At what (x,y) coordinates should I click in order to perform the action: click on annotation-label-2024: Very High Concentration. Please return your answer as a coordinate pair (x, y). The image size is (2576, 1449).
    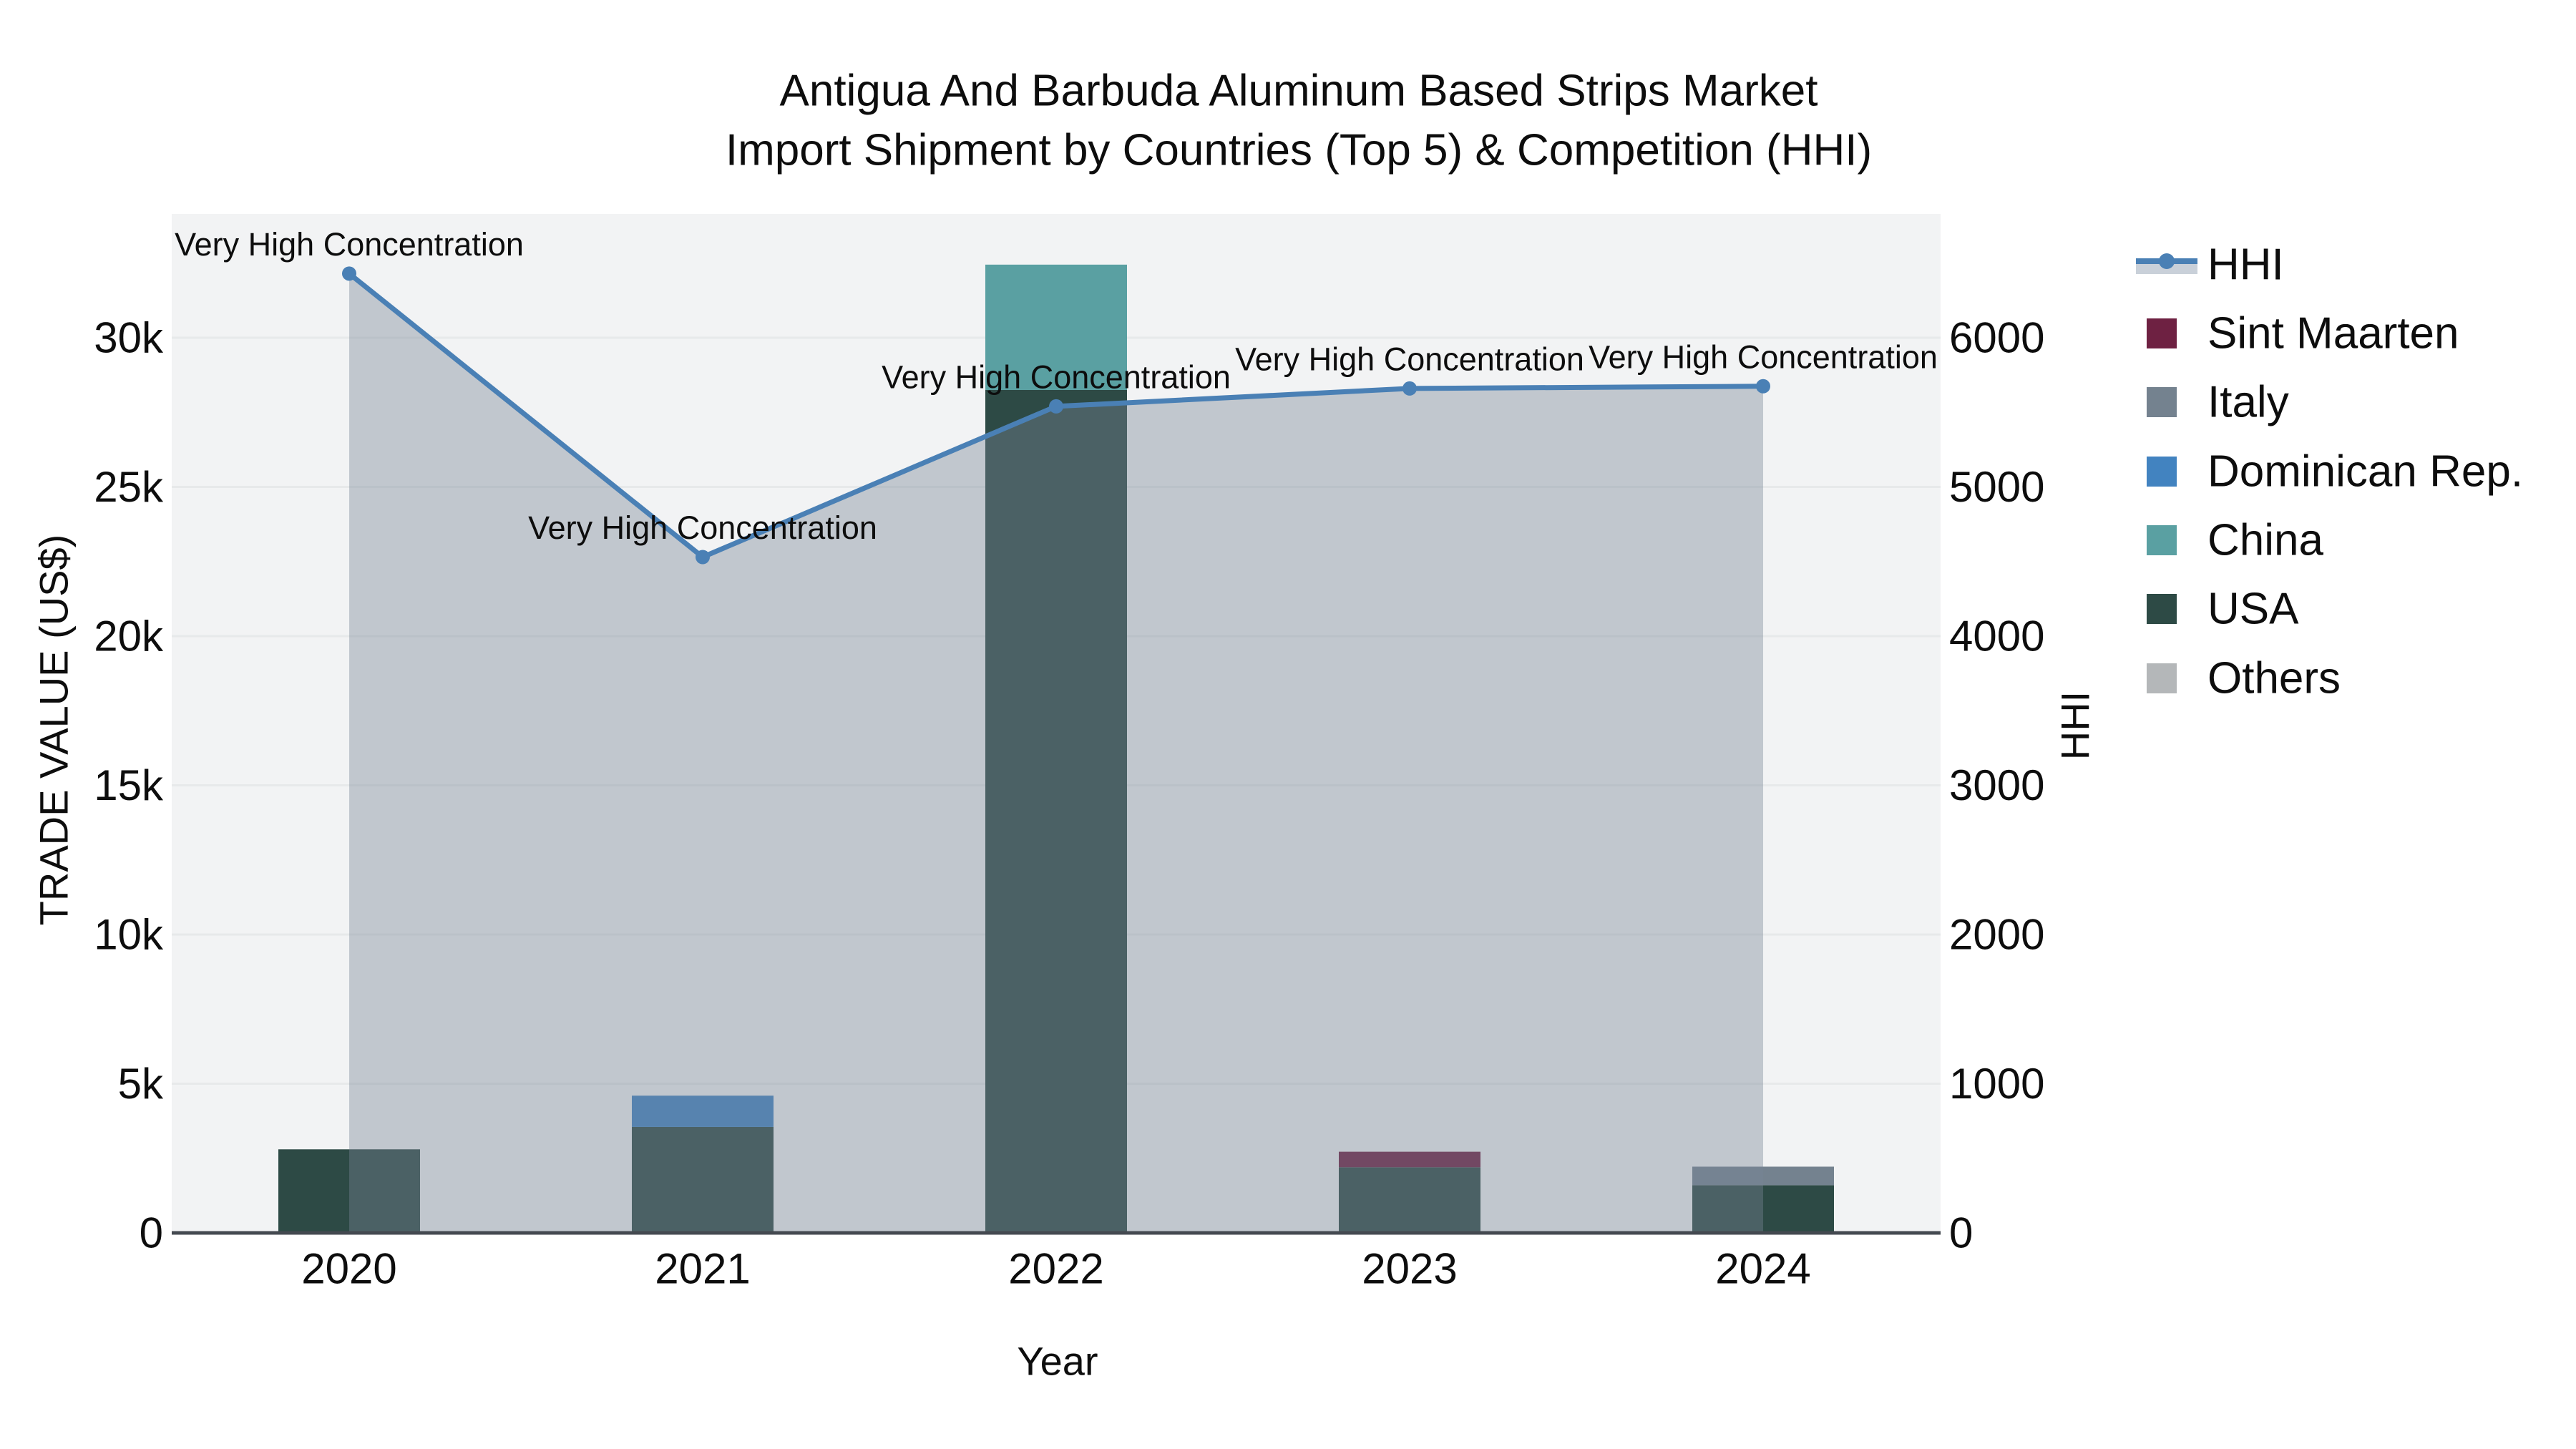
    Looking at the image, I should click on (1763, 356).